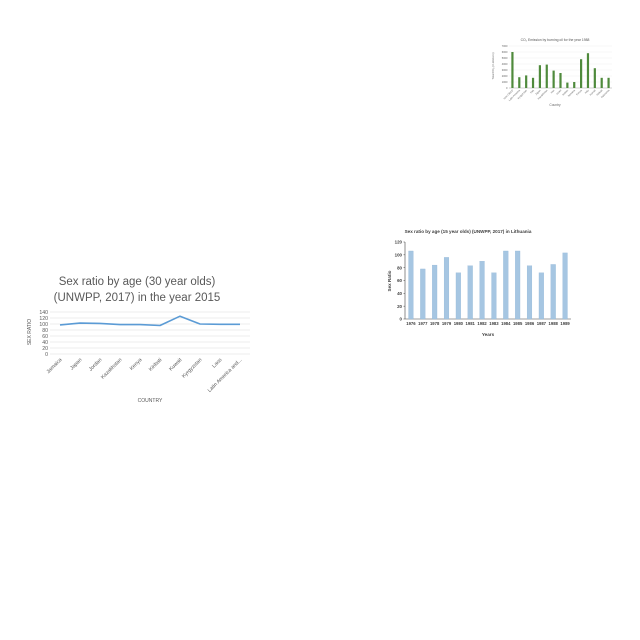  Describe the element at coordinates (542, 323) in the screenshot. I see `x-tick-label: 1987` at that location.